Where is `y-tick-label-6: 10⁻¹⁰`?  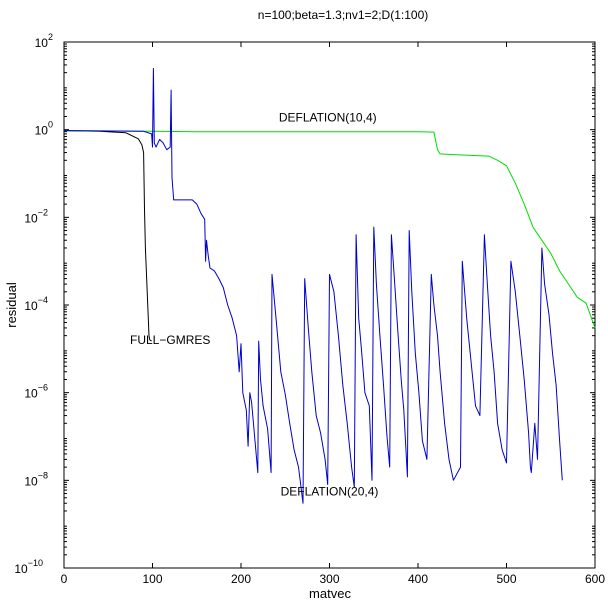 y-tick-label-6: 10⁻¹⁰ is located at coordinates (28, 567).